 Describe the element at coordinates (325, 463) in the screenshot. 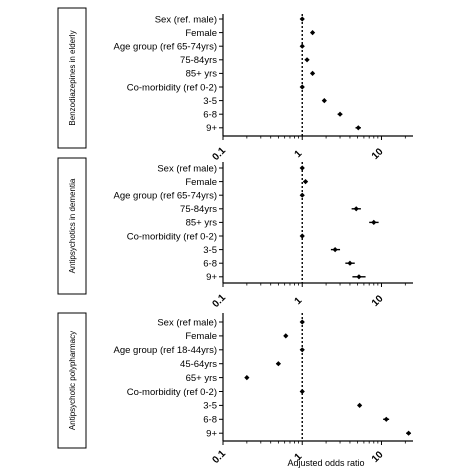

I see `x-axis-label: Adjusted odds ratio` at that location.